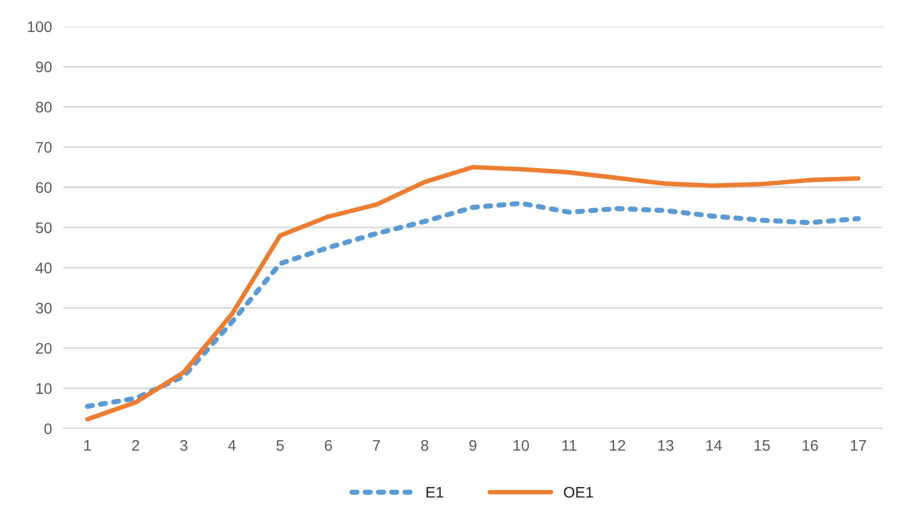 This screenshot has height=529, width=905. Describe the element at coordinates (762, 445) in the screenshot. I see `x-tick-label: 15` at that location.